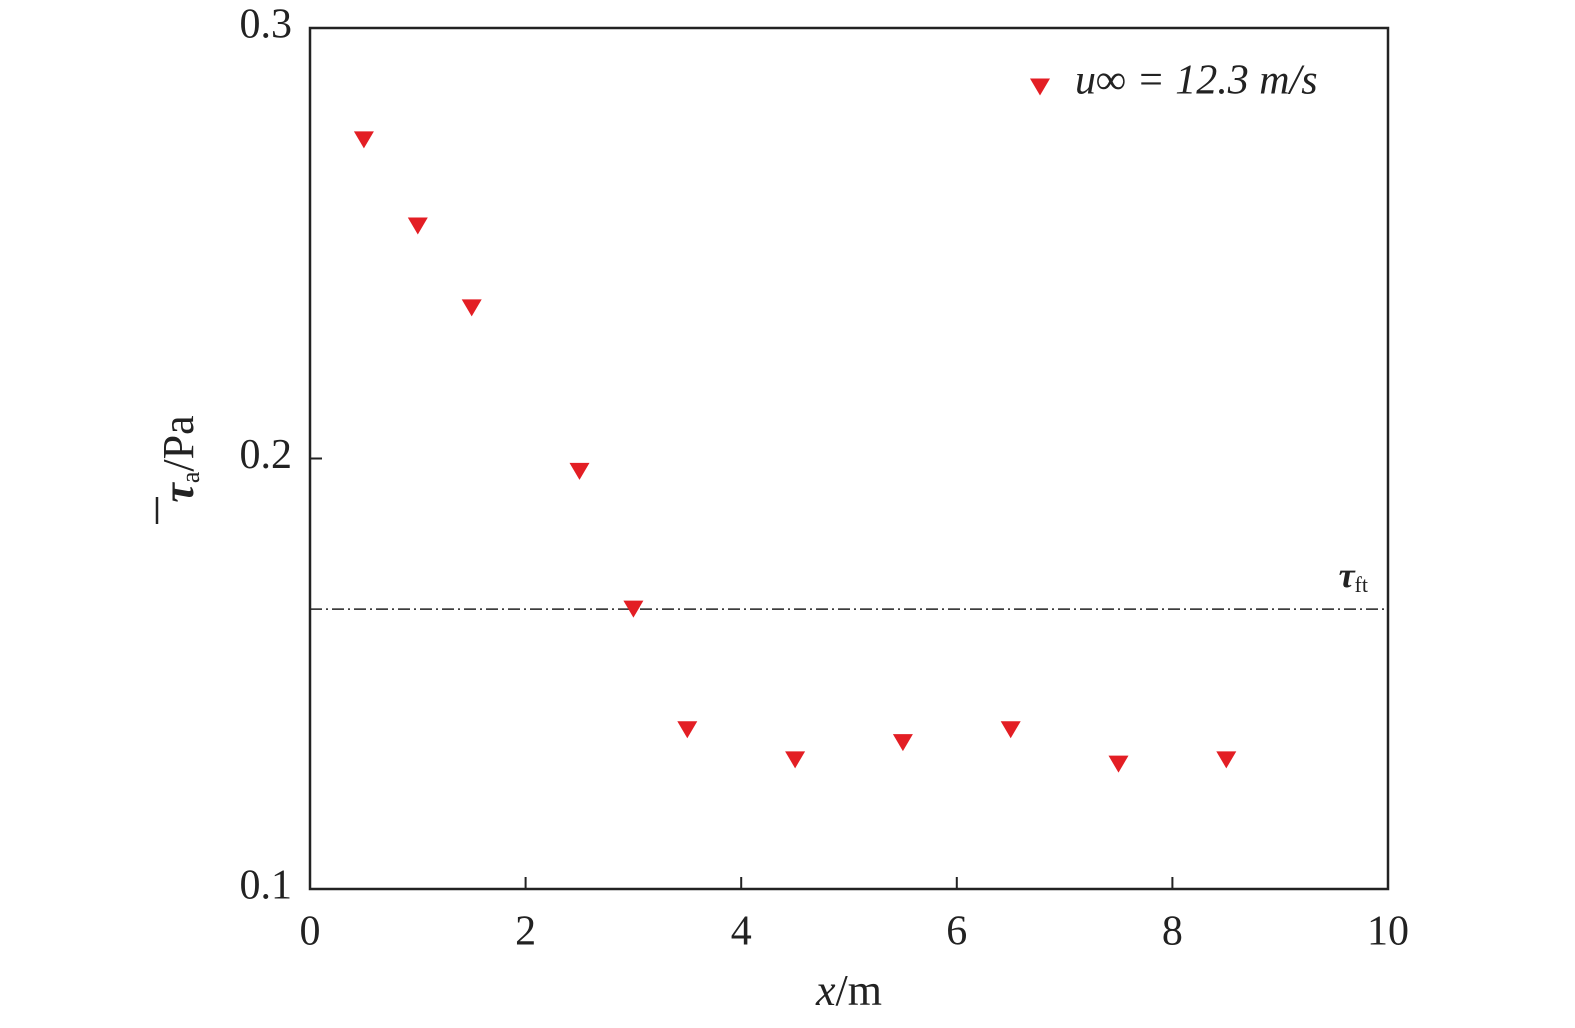 This screenshot has height=1028, width=1575. I want to click on x-tick-label: 2, so click(525, 932).